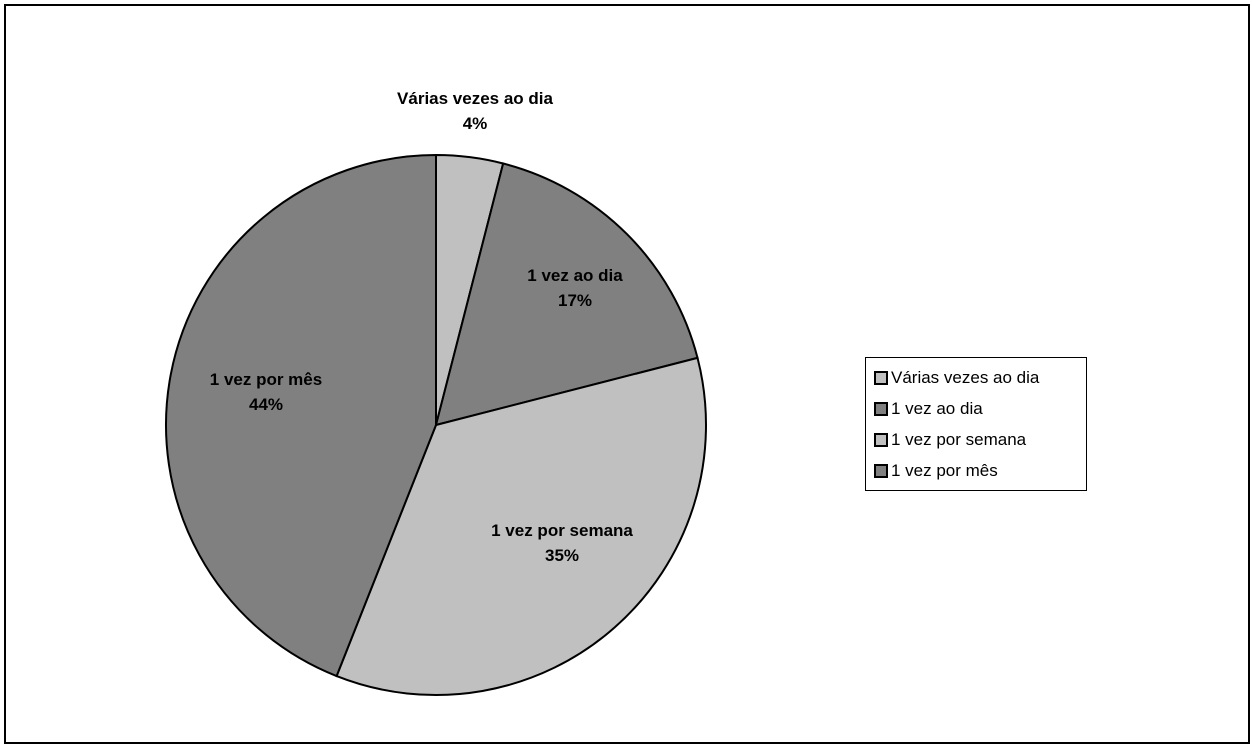 The height and width of the screenshot is (744, 1252). I want to click on legend-item-1-vez-por-mes: 1 vez por mês, so click(980, 470).